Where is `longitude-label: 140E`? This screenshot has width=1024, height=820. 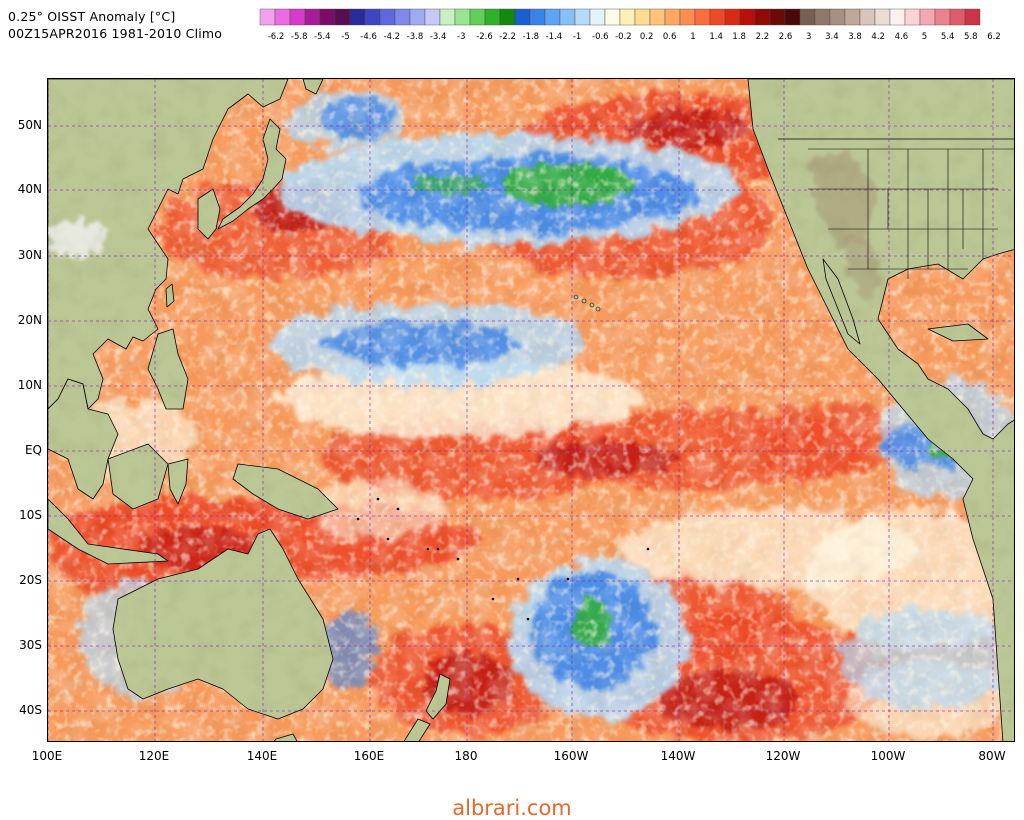 longitude-label: 140E is located at coordinates (262, 756).